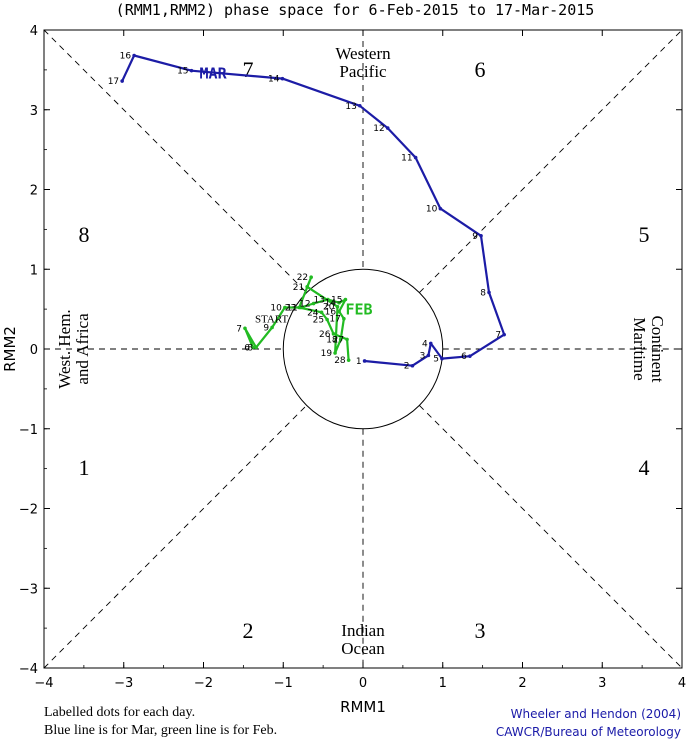 The height and width of the screenshot is (742, 687). I want to click on day-label-feb: 6, so click(247, 348).